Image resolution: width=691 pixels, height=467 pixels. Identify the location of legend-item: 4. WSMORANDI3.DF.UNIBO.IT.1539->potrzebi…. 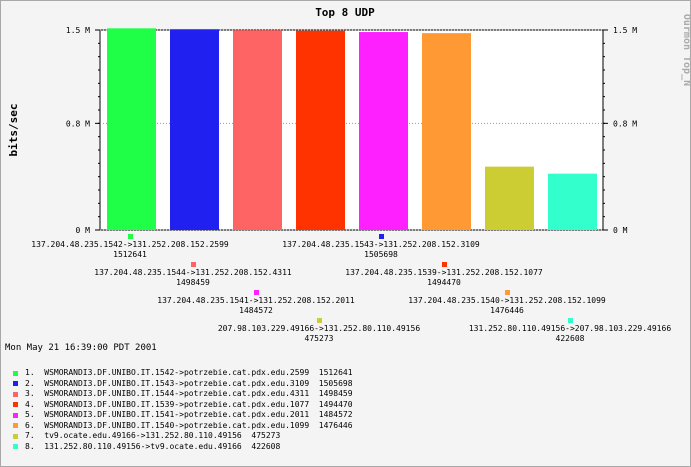
(183, 405).